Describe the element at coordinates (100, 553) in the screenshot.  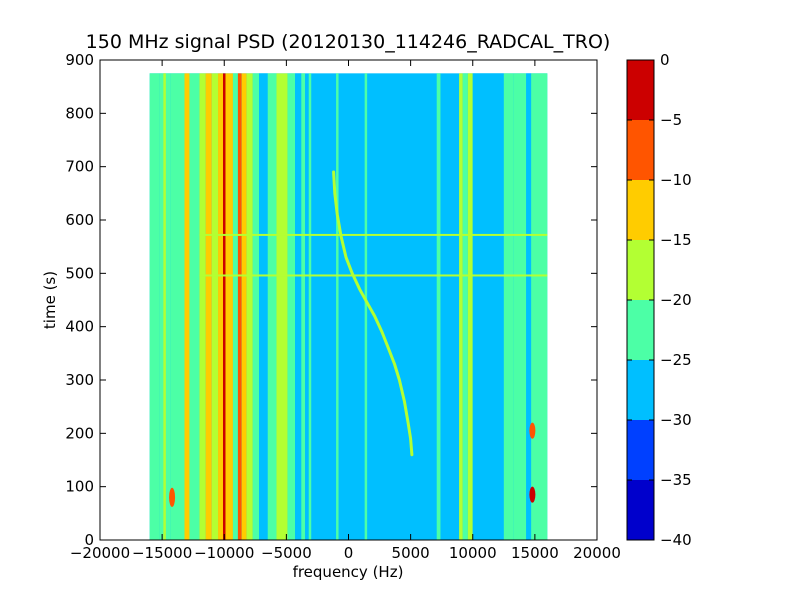
I see `x-tick-label-0: −20000` at that location.